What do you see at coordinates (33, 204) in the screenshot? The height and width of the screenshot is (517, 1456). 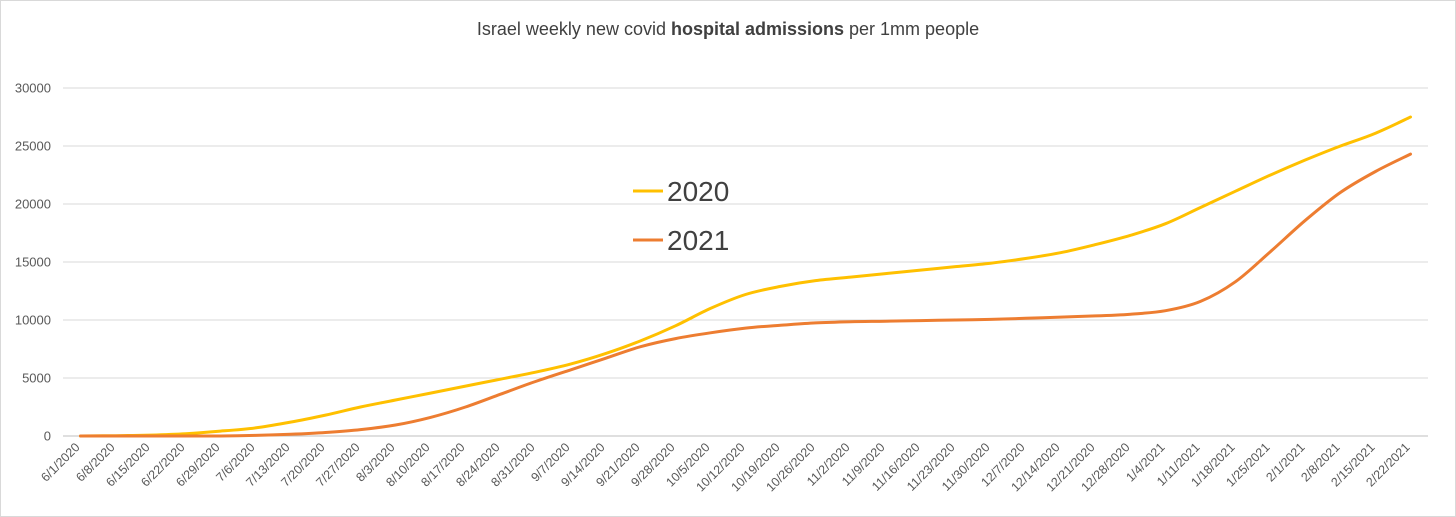 I see `y-tick-label: 20000` at bounding box center [33, 204].